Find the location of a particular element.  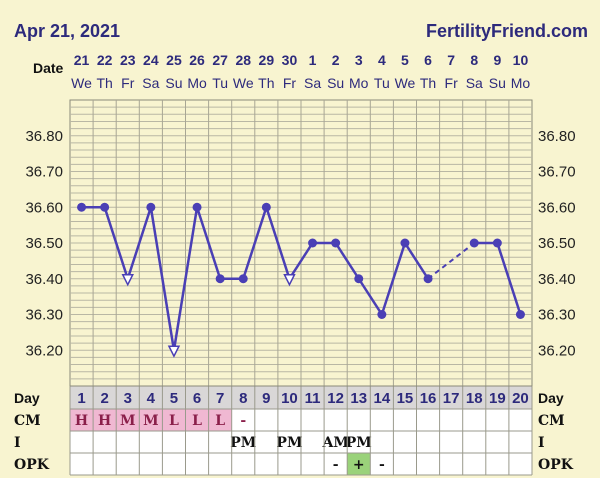

day-label-left: Day is located at coordinates (27, 398).